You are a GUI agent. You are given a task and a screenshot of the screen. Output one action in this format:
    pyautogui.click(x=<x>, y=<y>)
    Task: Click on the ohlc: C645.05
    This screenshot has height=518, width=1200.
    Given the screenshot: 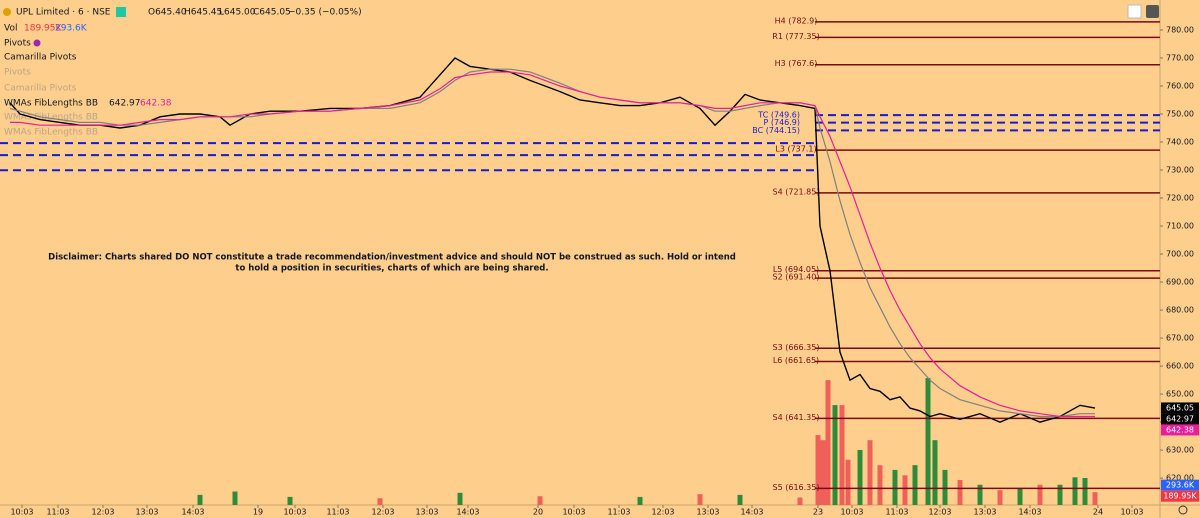 What is the action you would take?
    pyautogui.click(x=272, y=13)
    